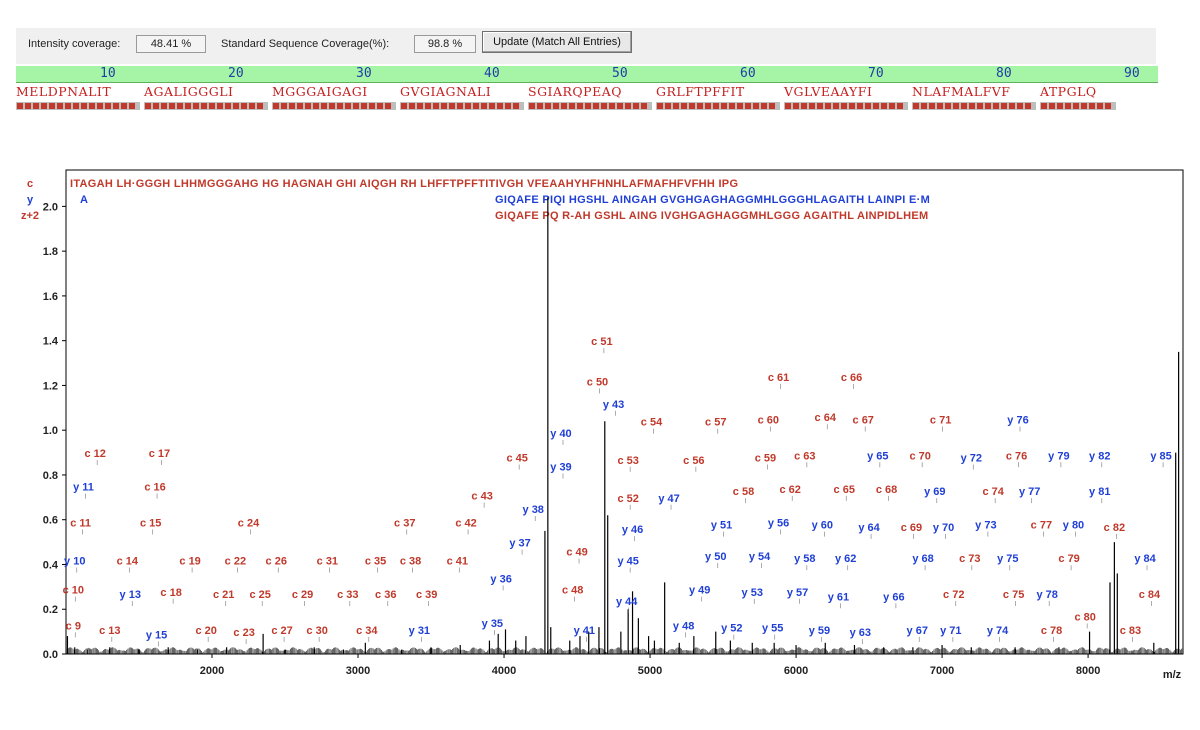  What do you see at coordinates (627, 461) in the screenshot?
I see `fragment-label: c 53` at bounding box center [627, 461].